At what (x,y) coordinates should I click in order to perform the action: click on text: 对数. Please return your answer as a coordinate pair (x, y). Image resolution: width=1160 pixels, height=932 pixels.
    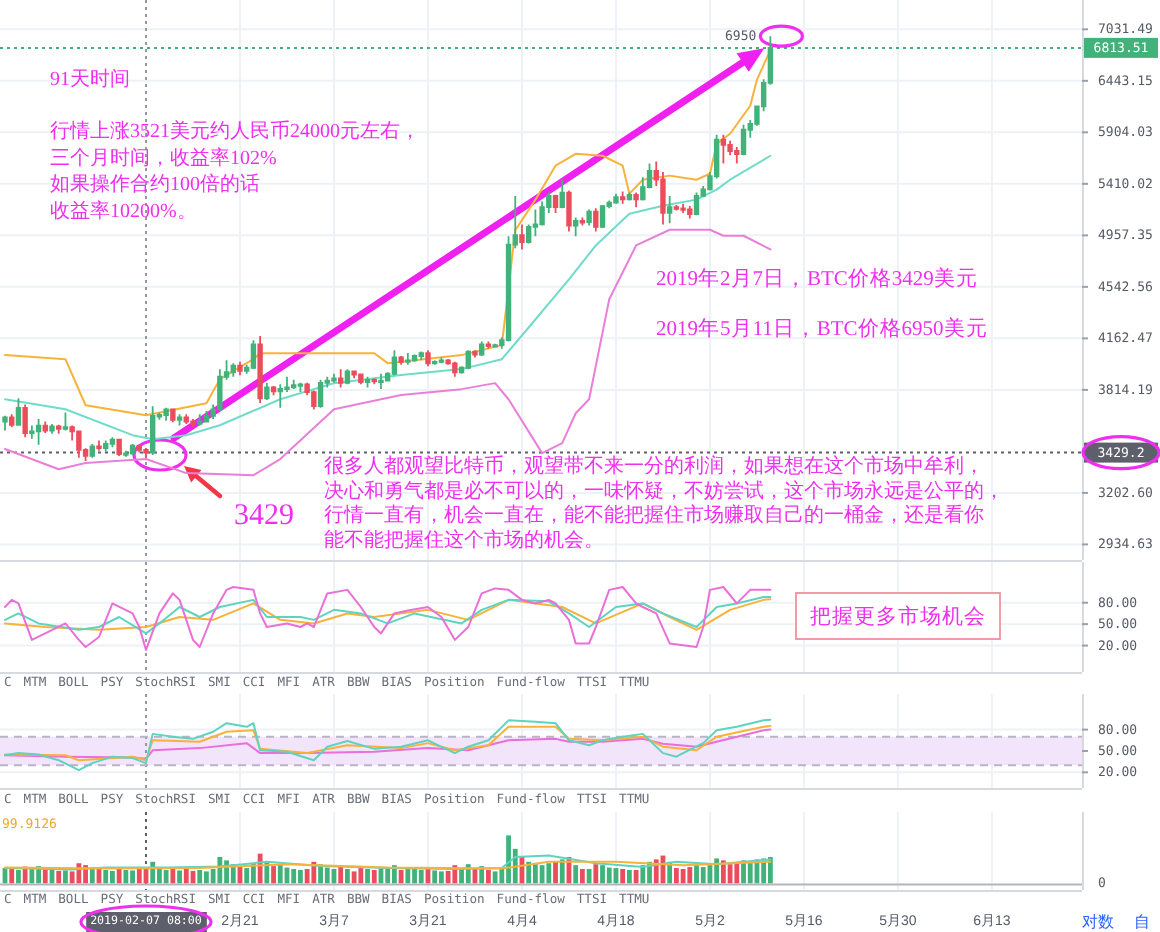
    Looking at the image, I should click on (1098, 922).